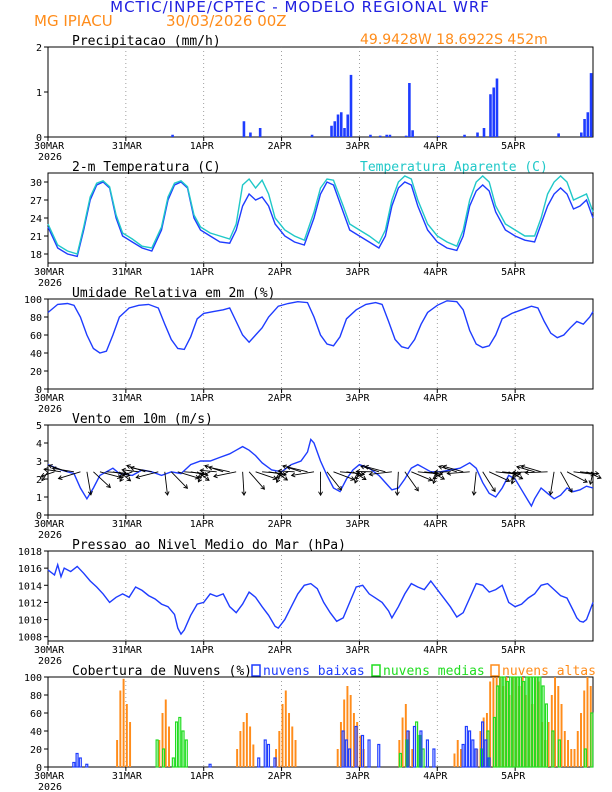  I want to click on cloud-xtick-label: 30MAR, so click(49, 776).